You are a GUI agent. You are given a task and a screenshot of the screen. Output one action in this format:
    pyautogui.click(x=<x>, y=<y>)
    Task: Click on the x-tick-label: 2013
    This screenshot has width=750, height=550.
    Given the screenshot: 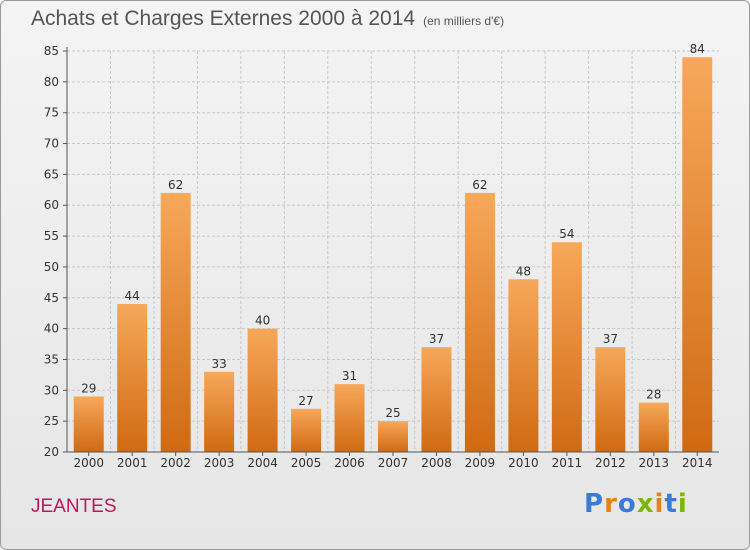 What is the action you would take?
    pyautogui.click(x=654, y=463)
    